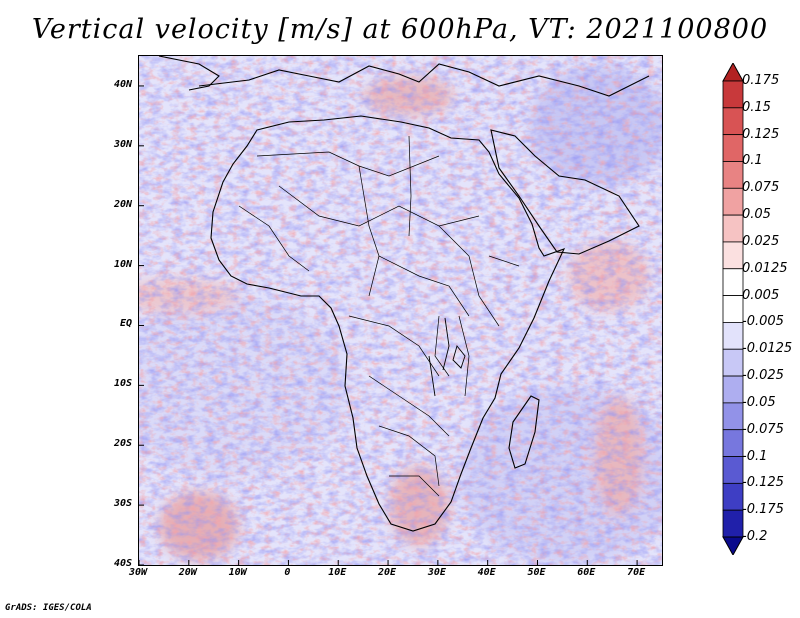  Describe the element at coordinates (125, 324) in the screenshot. I see `lat-tick-label: EQ` at that location.